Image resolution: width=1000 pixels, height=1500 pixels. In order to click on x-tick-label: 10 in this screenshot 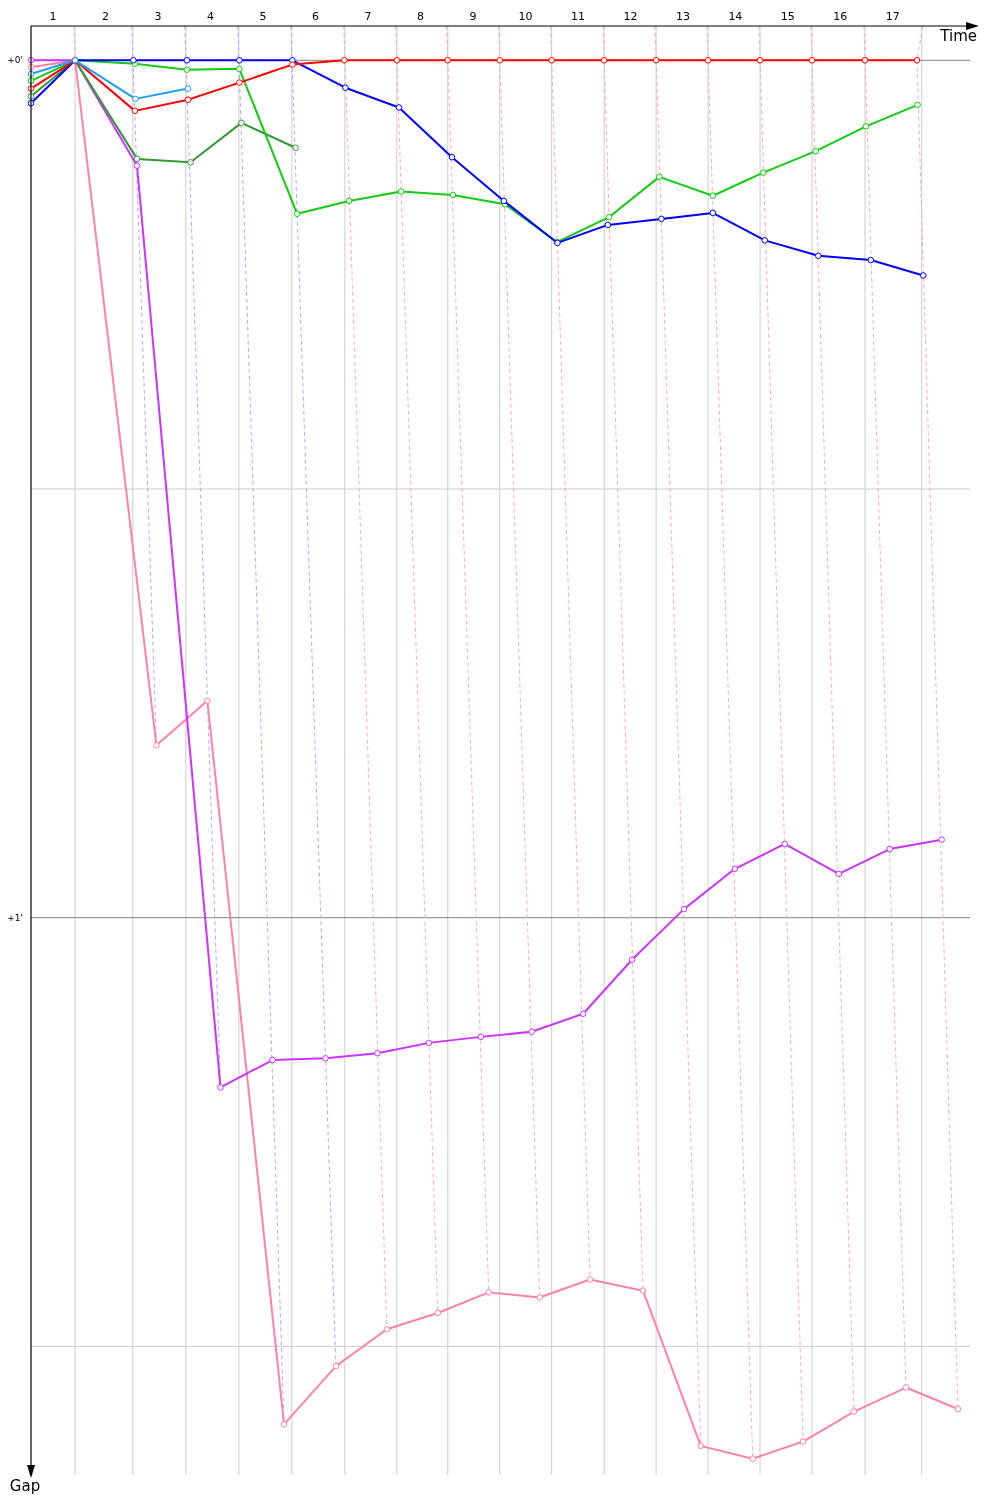, I will do `click(525, 16)`.